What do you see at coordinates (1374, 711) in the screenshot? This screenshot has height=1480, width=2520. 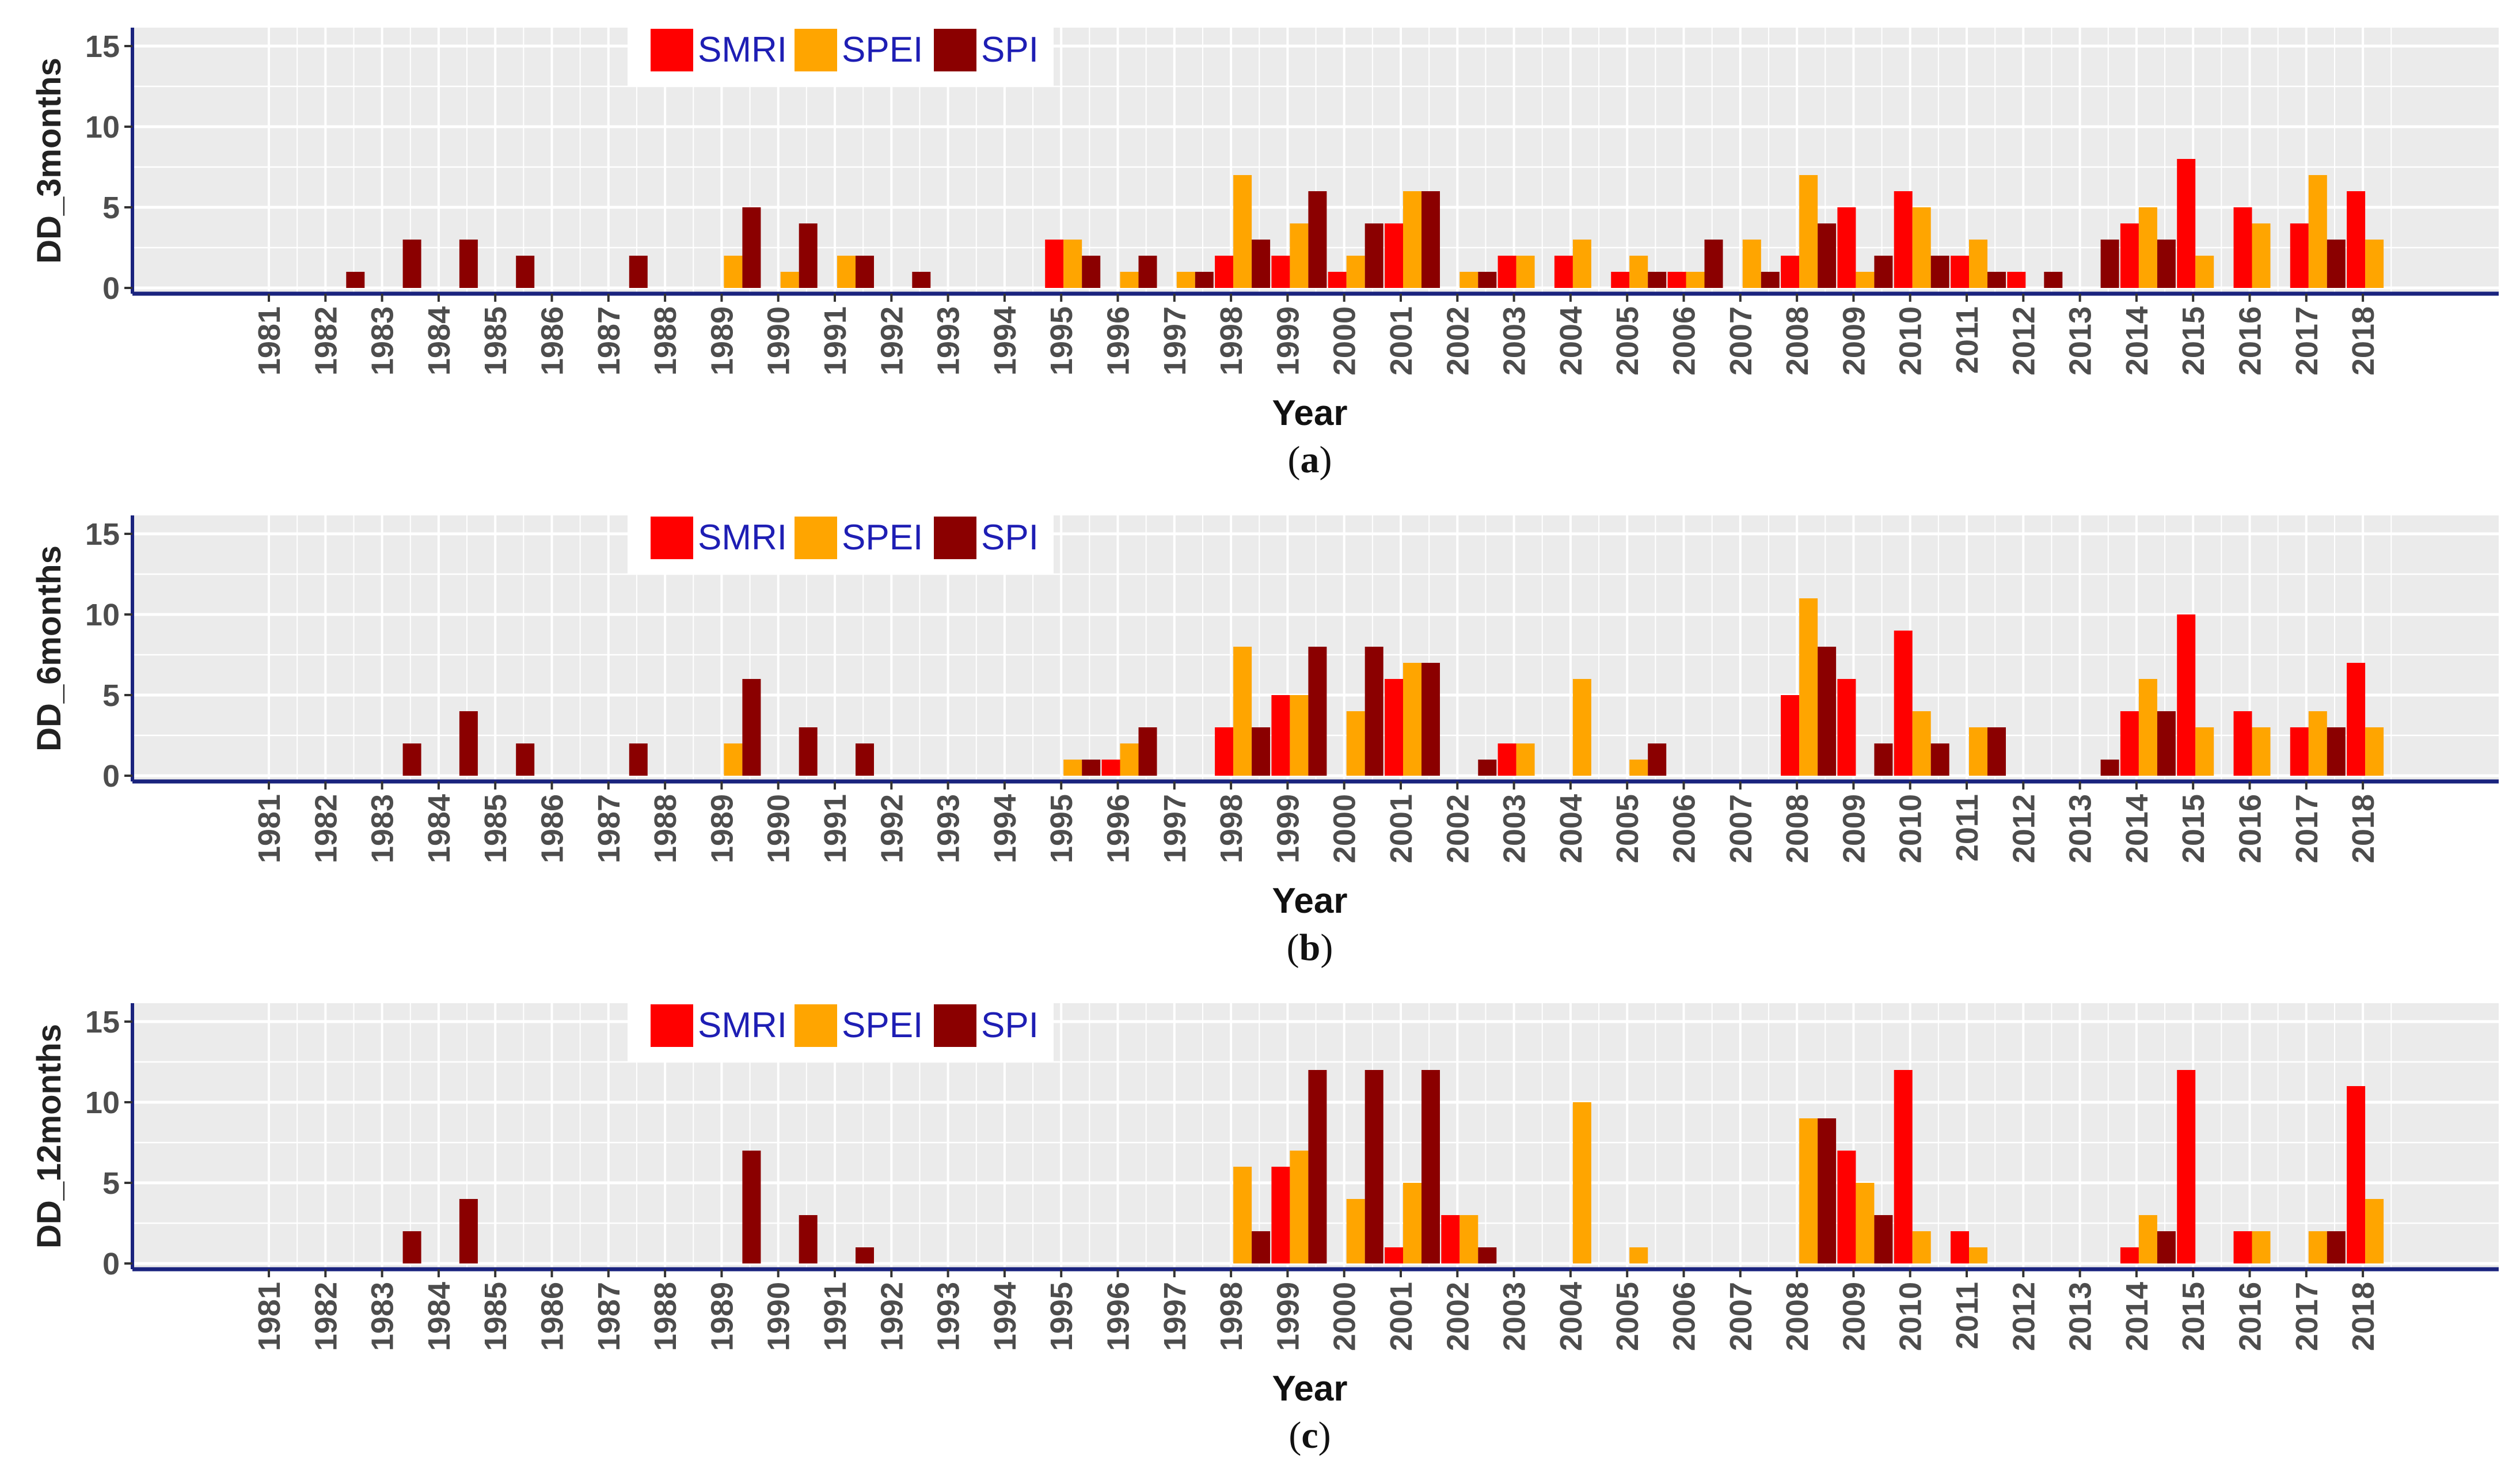 I see `bar-spi-2000` at bounding box center [1374, 711].